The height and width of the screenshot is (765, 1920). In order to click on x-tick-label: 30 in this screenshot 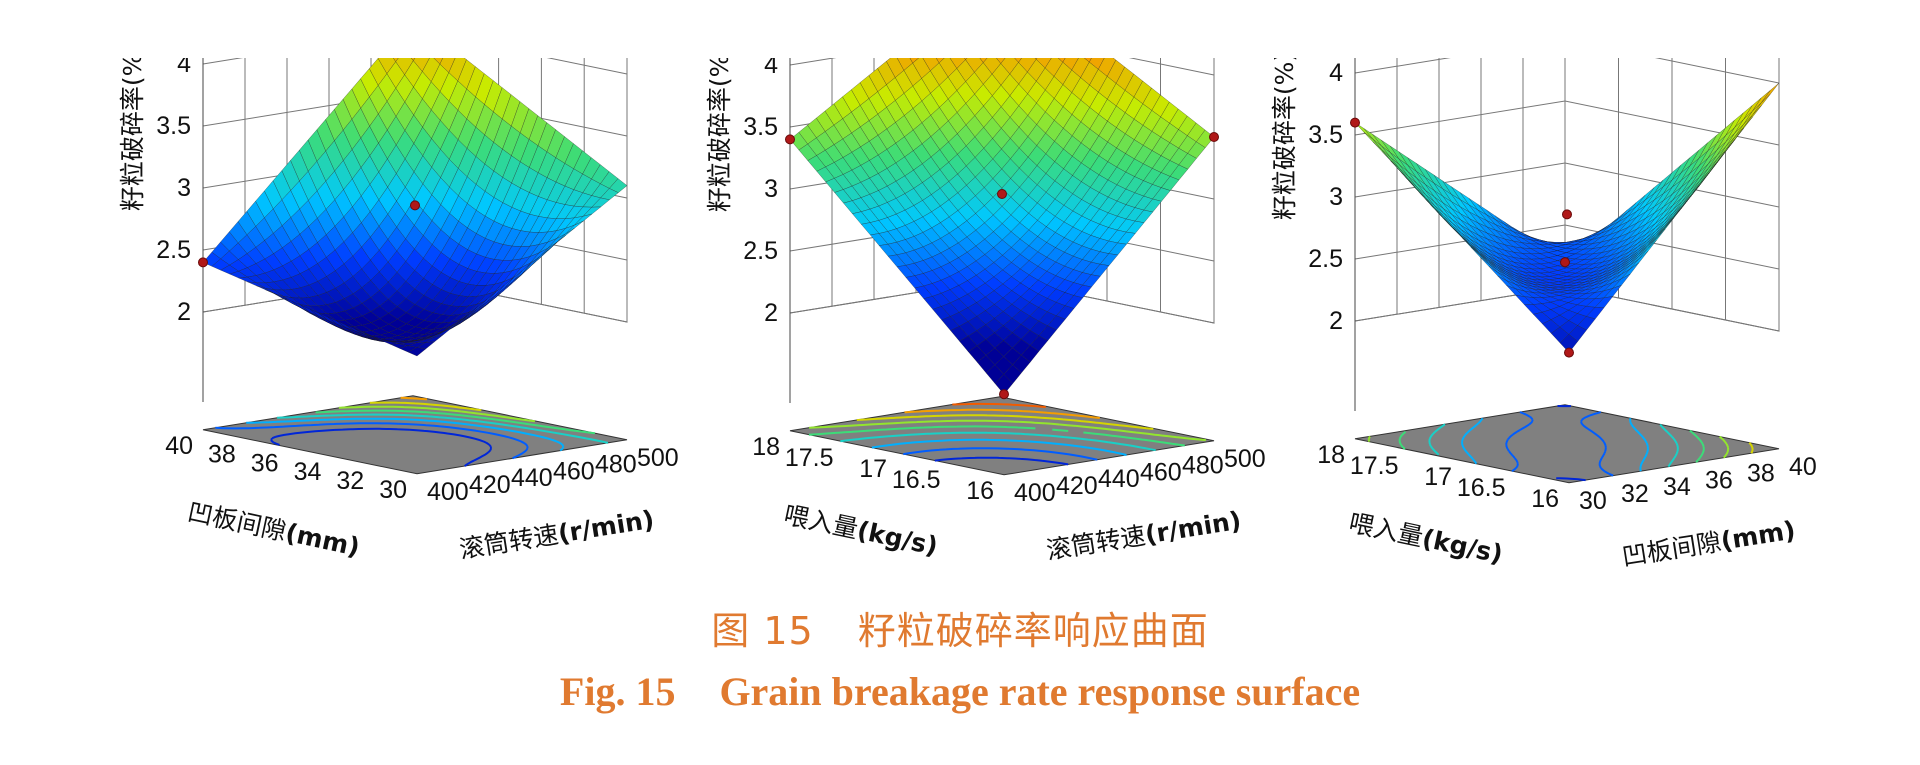, I will do `click(1593, 501)`.